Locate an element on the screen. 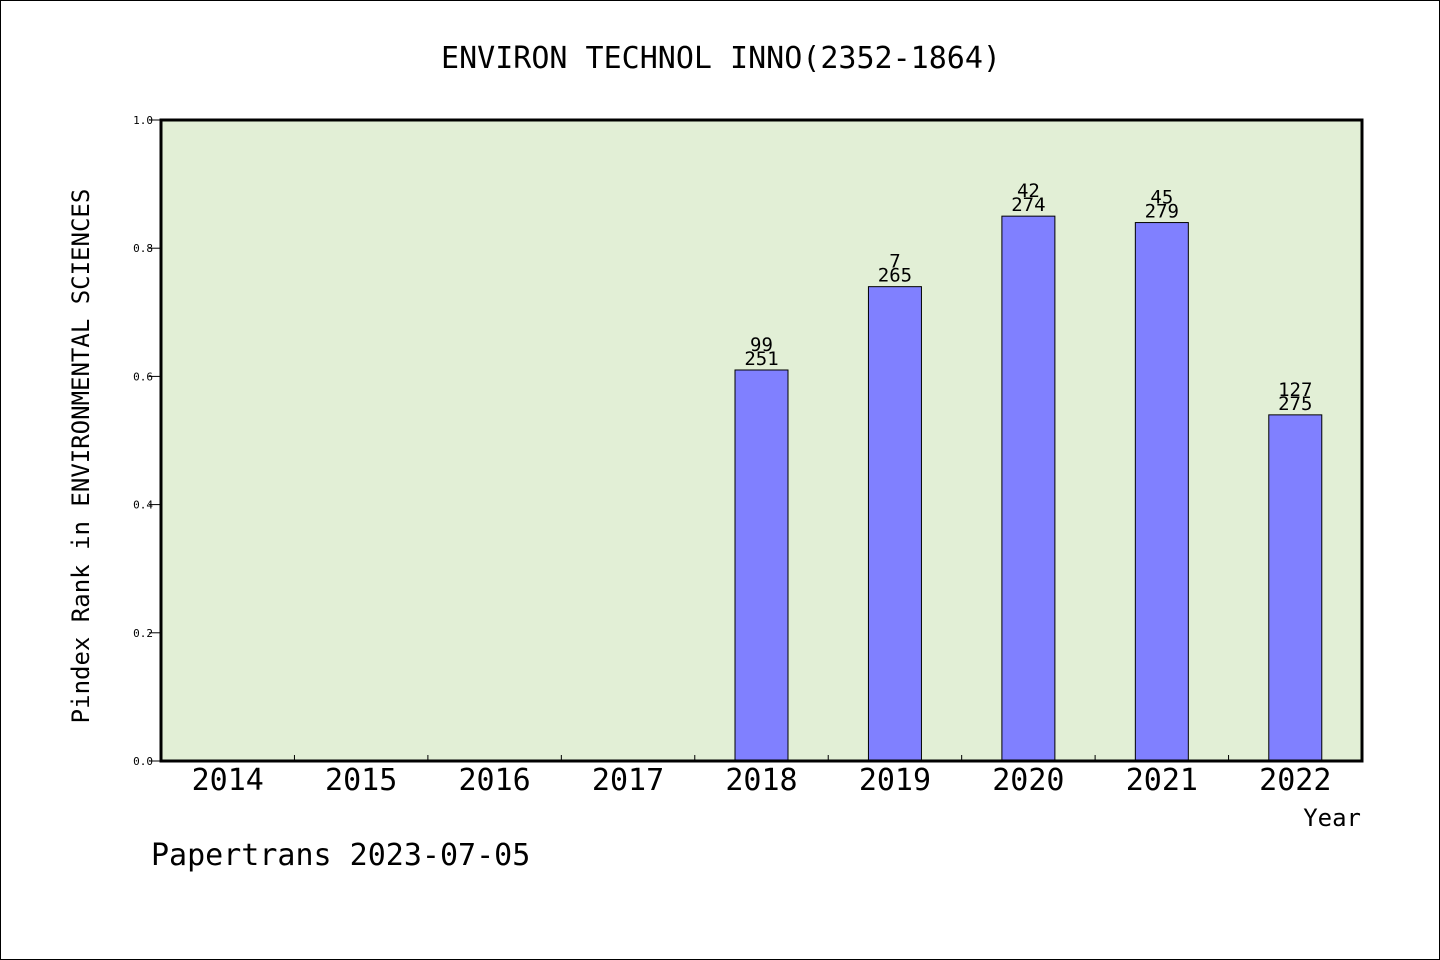 Image resolution: width=1440 pixels, height=960 pixels. bar-2022 is located at coordinates (1295, 588).